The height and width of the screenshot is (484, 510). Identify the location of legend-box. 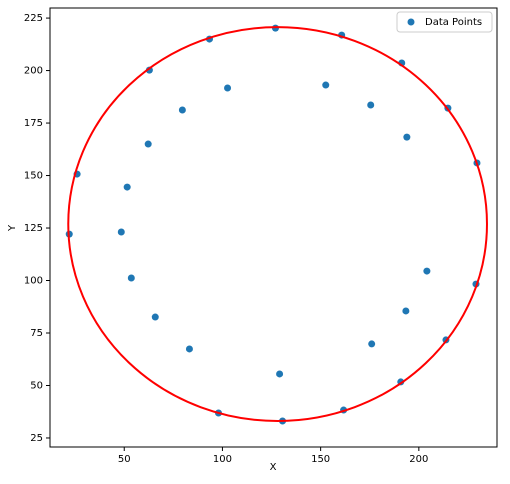
(444, 22).